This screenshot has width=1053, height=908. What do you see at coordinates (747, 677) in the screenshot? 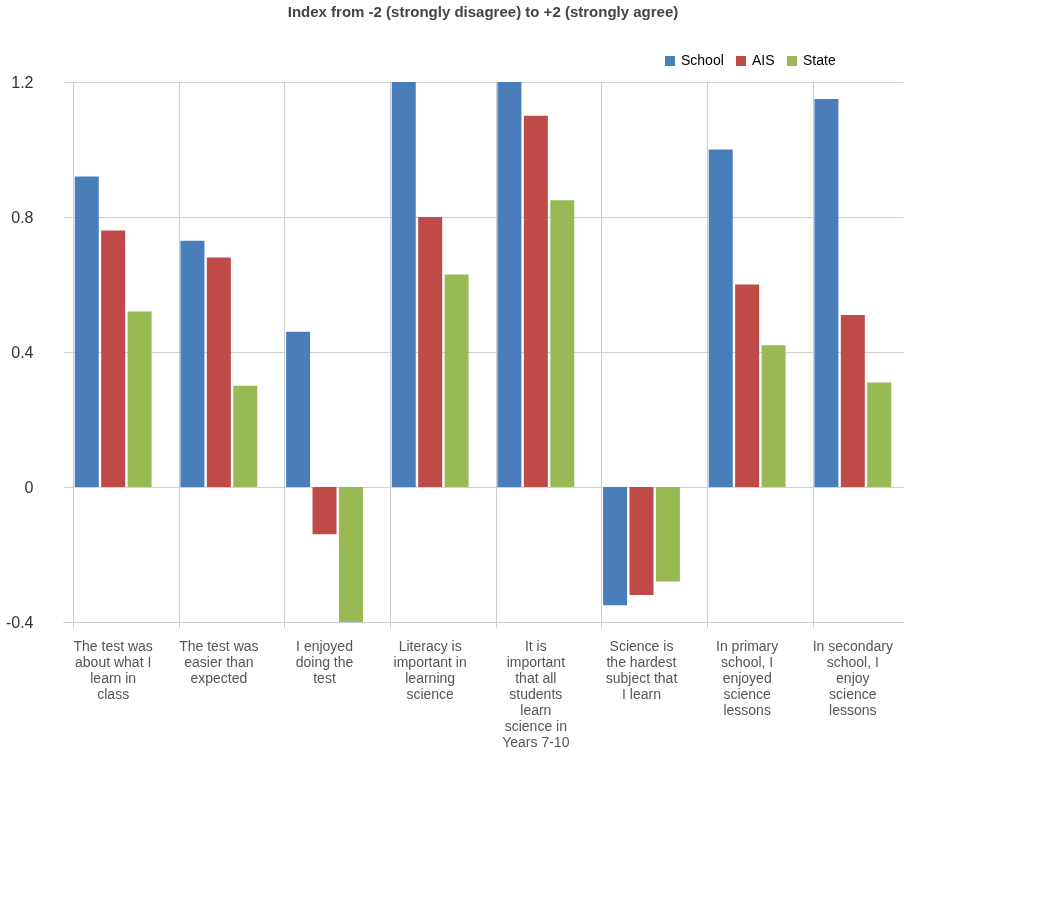
I see `x-tick-label: In primary school, I enjoyed science lessons` at bounding box center [747, 677].